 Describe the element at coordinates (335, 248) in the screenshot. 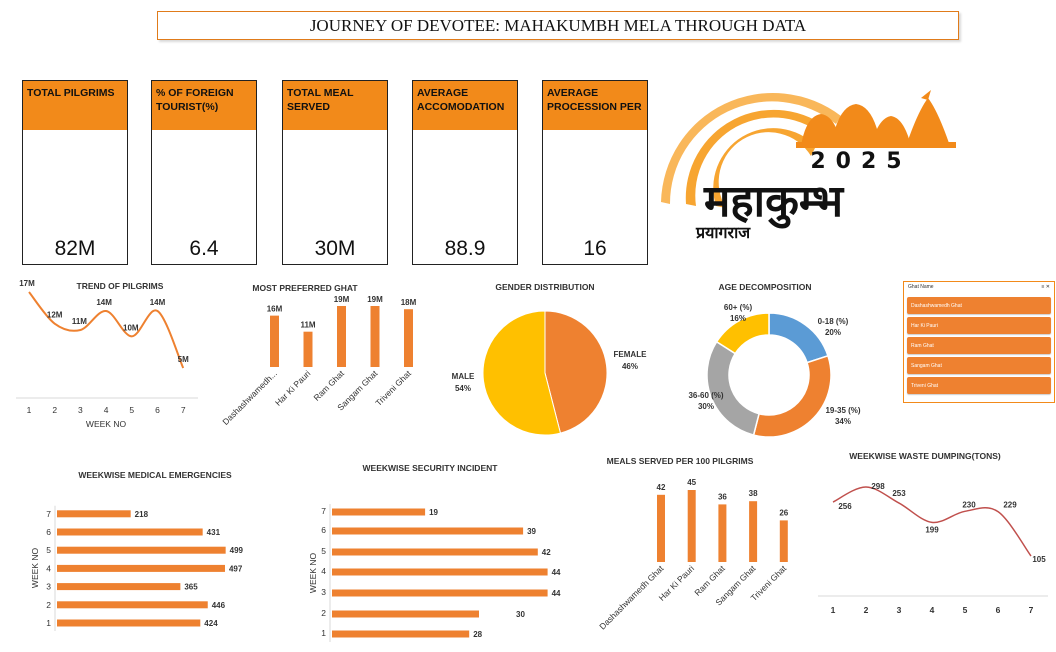

I see `kpi-value: 30M` at that location.